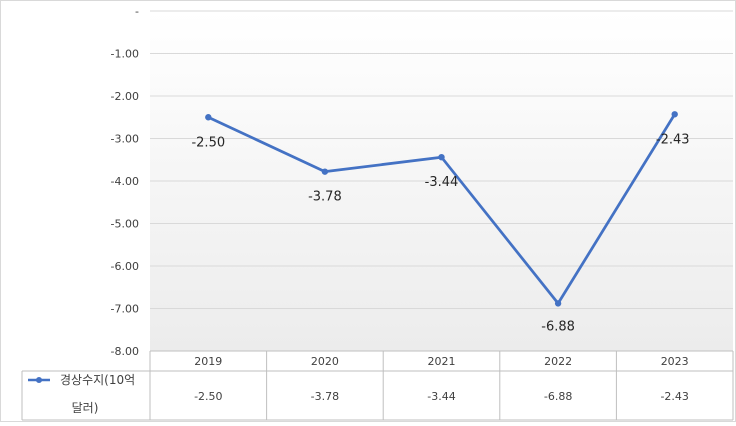  Describe the element at coordinates (208, 396) in the screenshot. I see `table-value-cell: -2.50` at that location.